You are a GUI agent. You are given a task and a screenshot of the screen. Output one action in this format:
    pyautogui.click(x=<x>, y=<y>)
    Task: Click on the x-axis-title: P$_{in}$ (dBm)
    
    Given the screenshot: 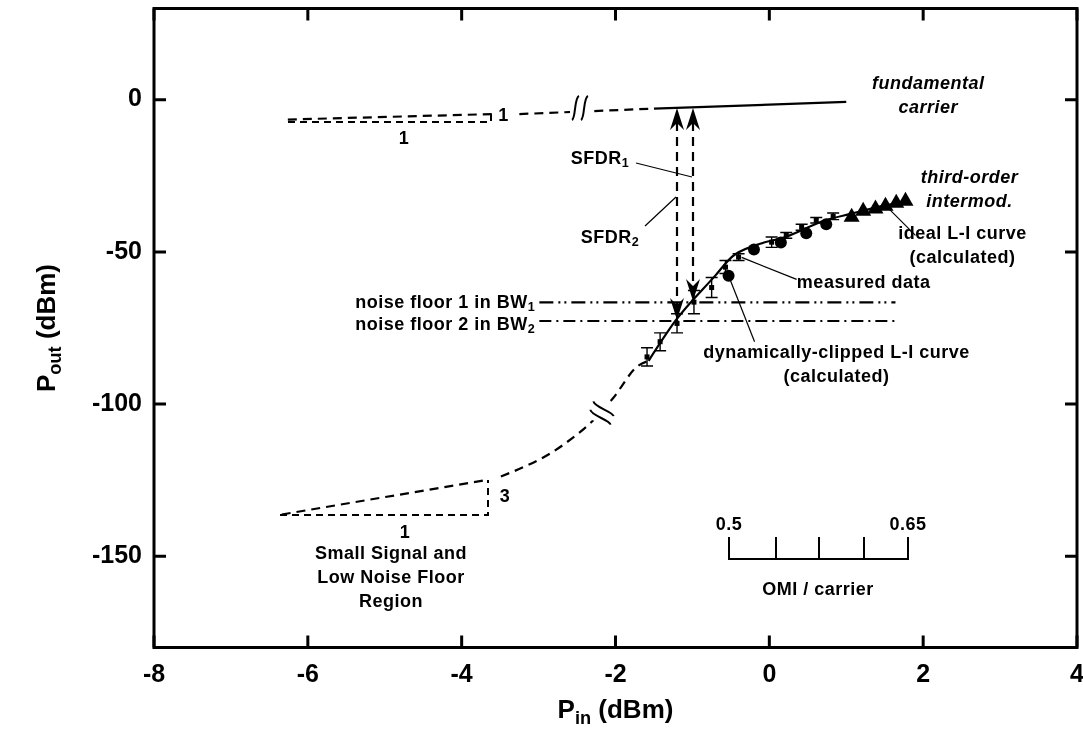 What is the action you would take?
    pyautogui.click(x=615, y=710)
    